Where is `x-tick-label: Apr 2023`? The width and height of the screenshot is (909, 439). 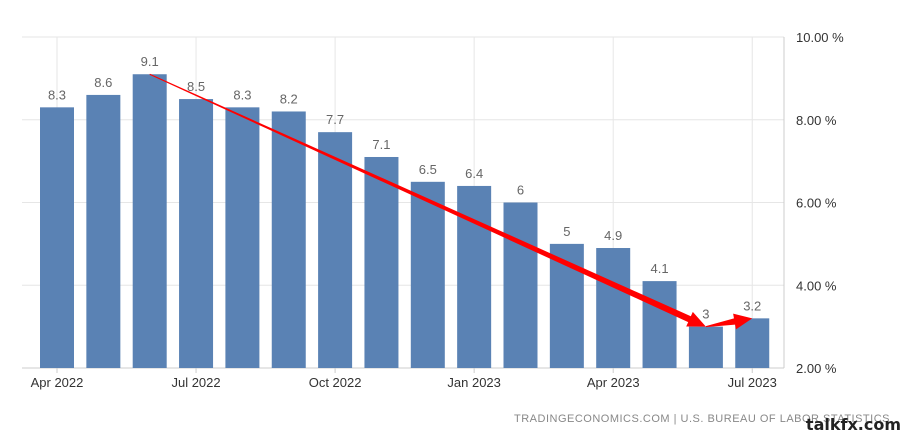 x-tick-label: Apr 2023 is located at coordinates (613, 382).